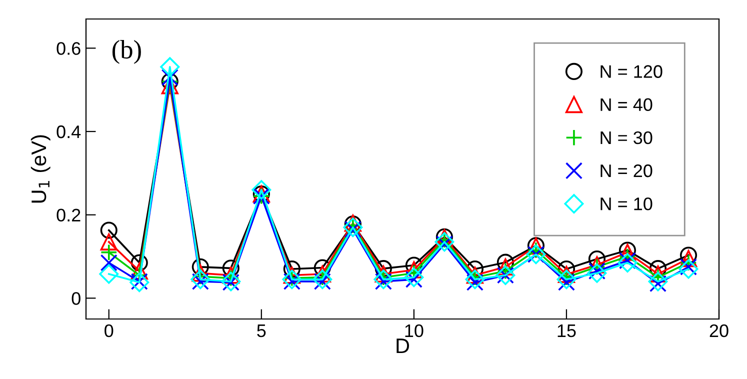 Image resolution: width=747 pixels, height=379 pixels. What do you see at coordinates (631, 71) in the screenshot?
I see `legend-label: N = 120` at bounding box center [631, 71].